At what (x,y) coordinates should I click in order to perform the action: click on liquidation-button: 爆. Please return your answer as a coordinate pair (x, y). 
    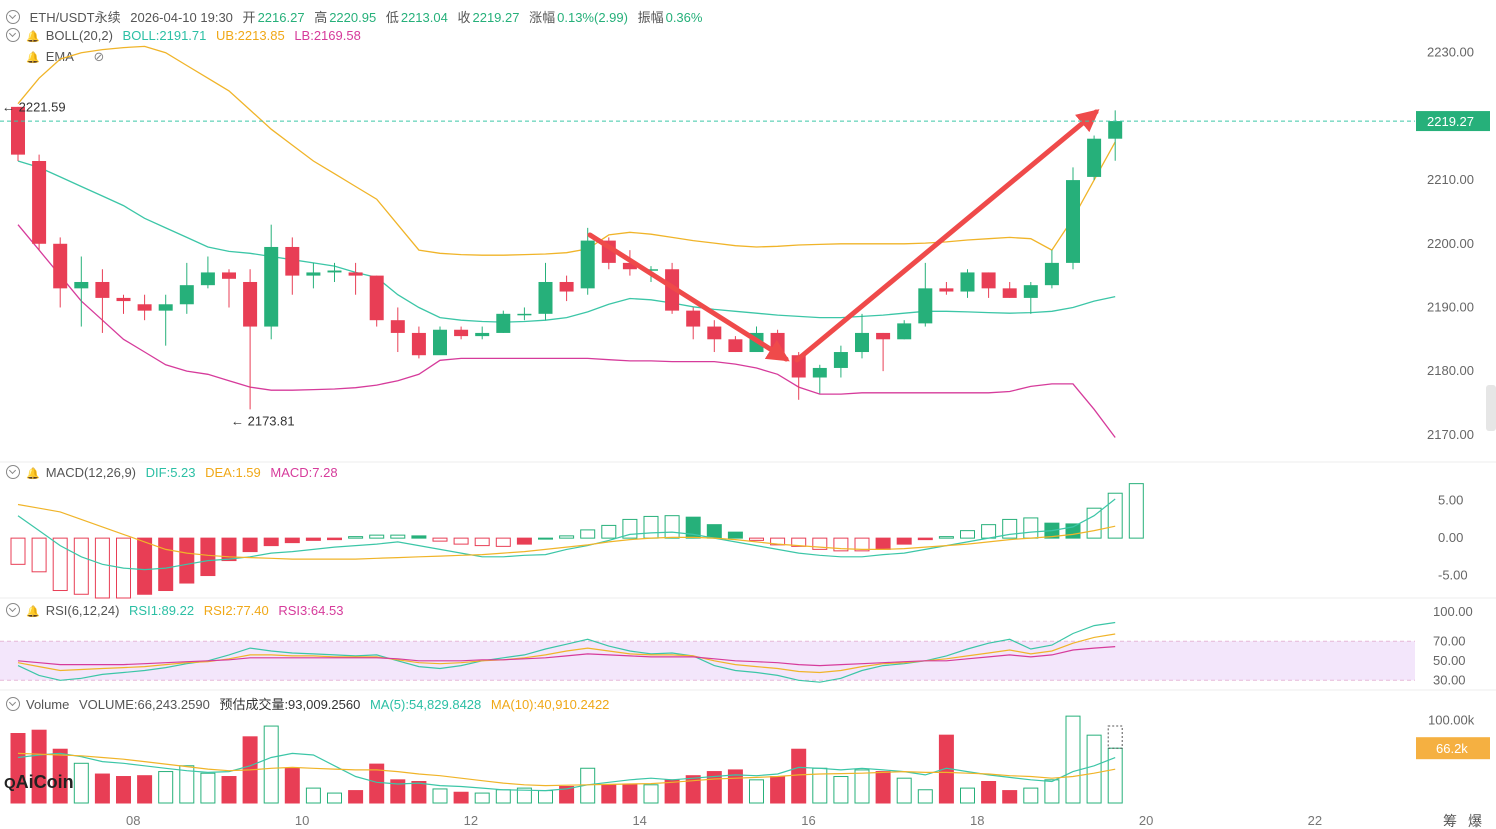
    Looking at the image, I should click on (1475, 821).